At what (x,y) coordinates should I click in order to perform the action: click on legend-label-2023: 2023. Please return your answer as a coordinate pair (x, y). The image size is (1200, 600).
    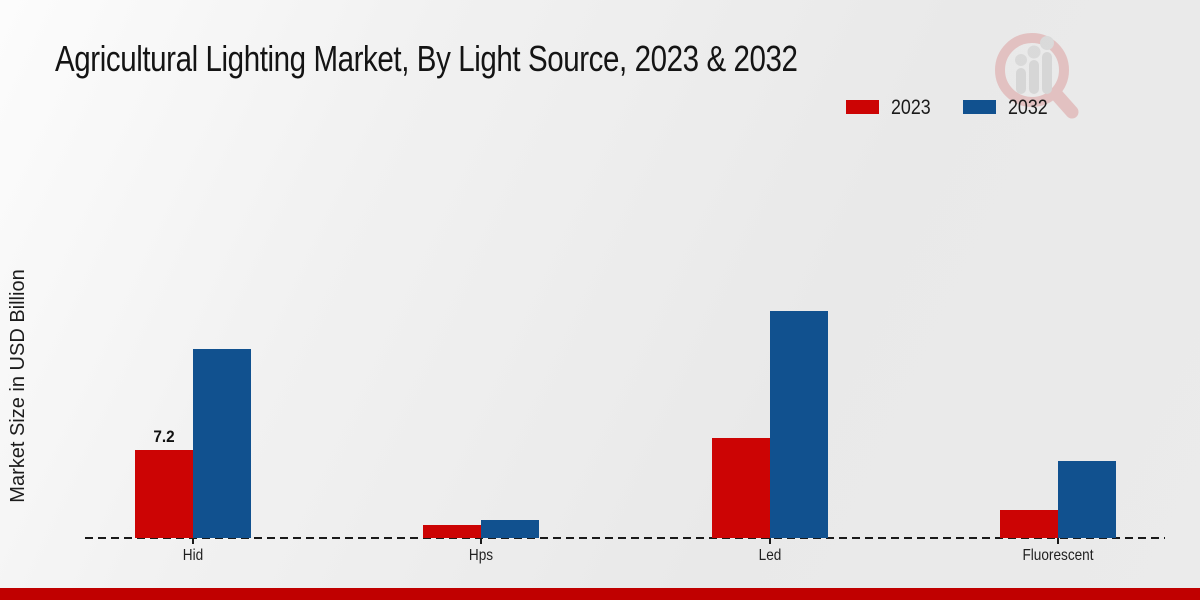
    Looking at the image, I should click on (911, 107).